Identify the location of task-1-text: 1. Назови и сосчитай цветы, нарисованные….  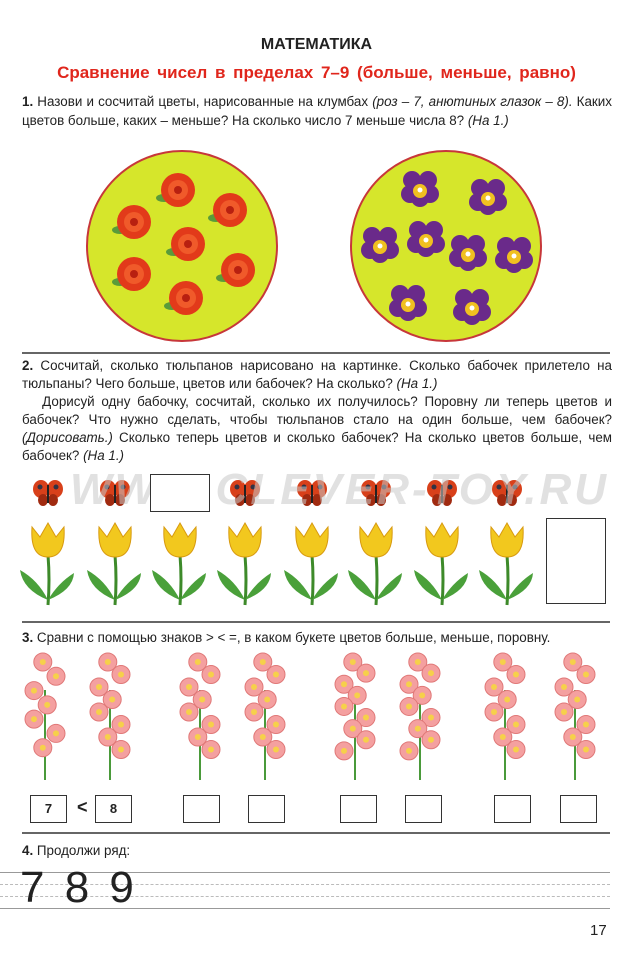
(317, 111).